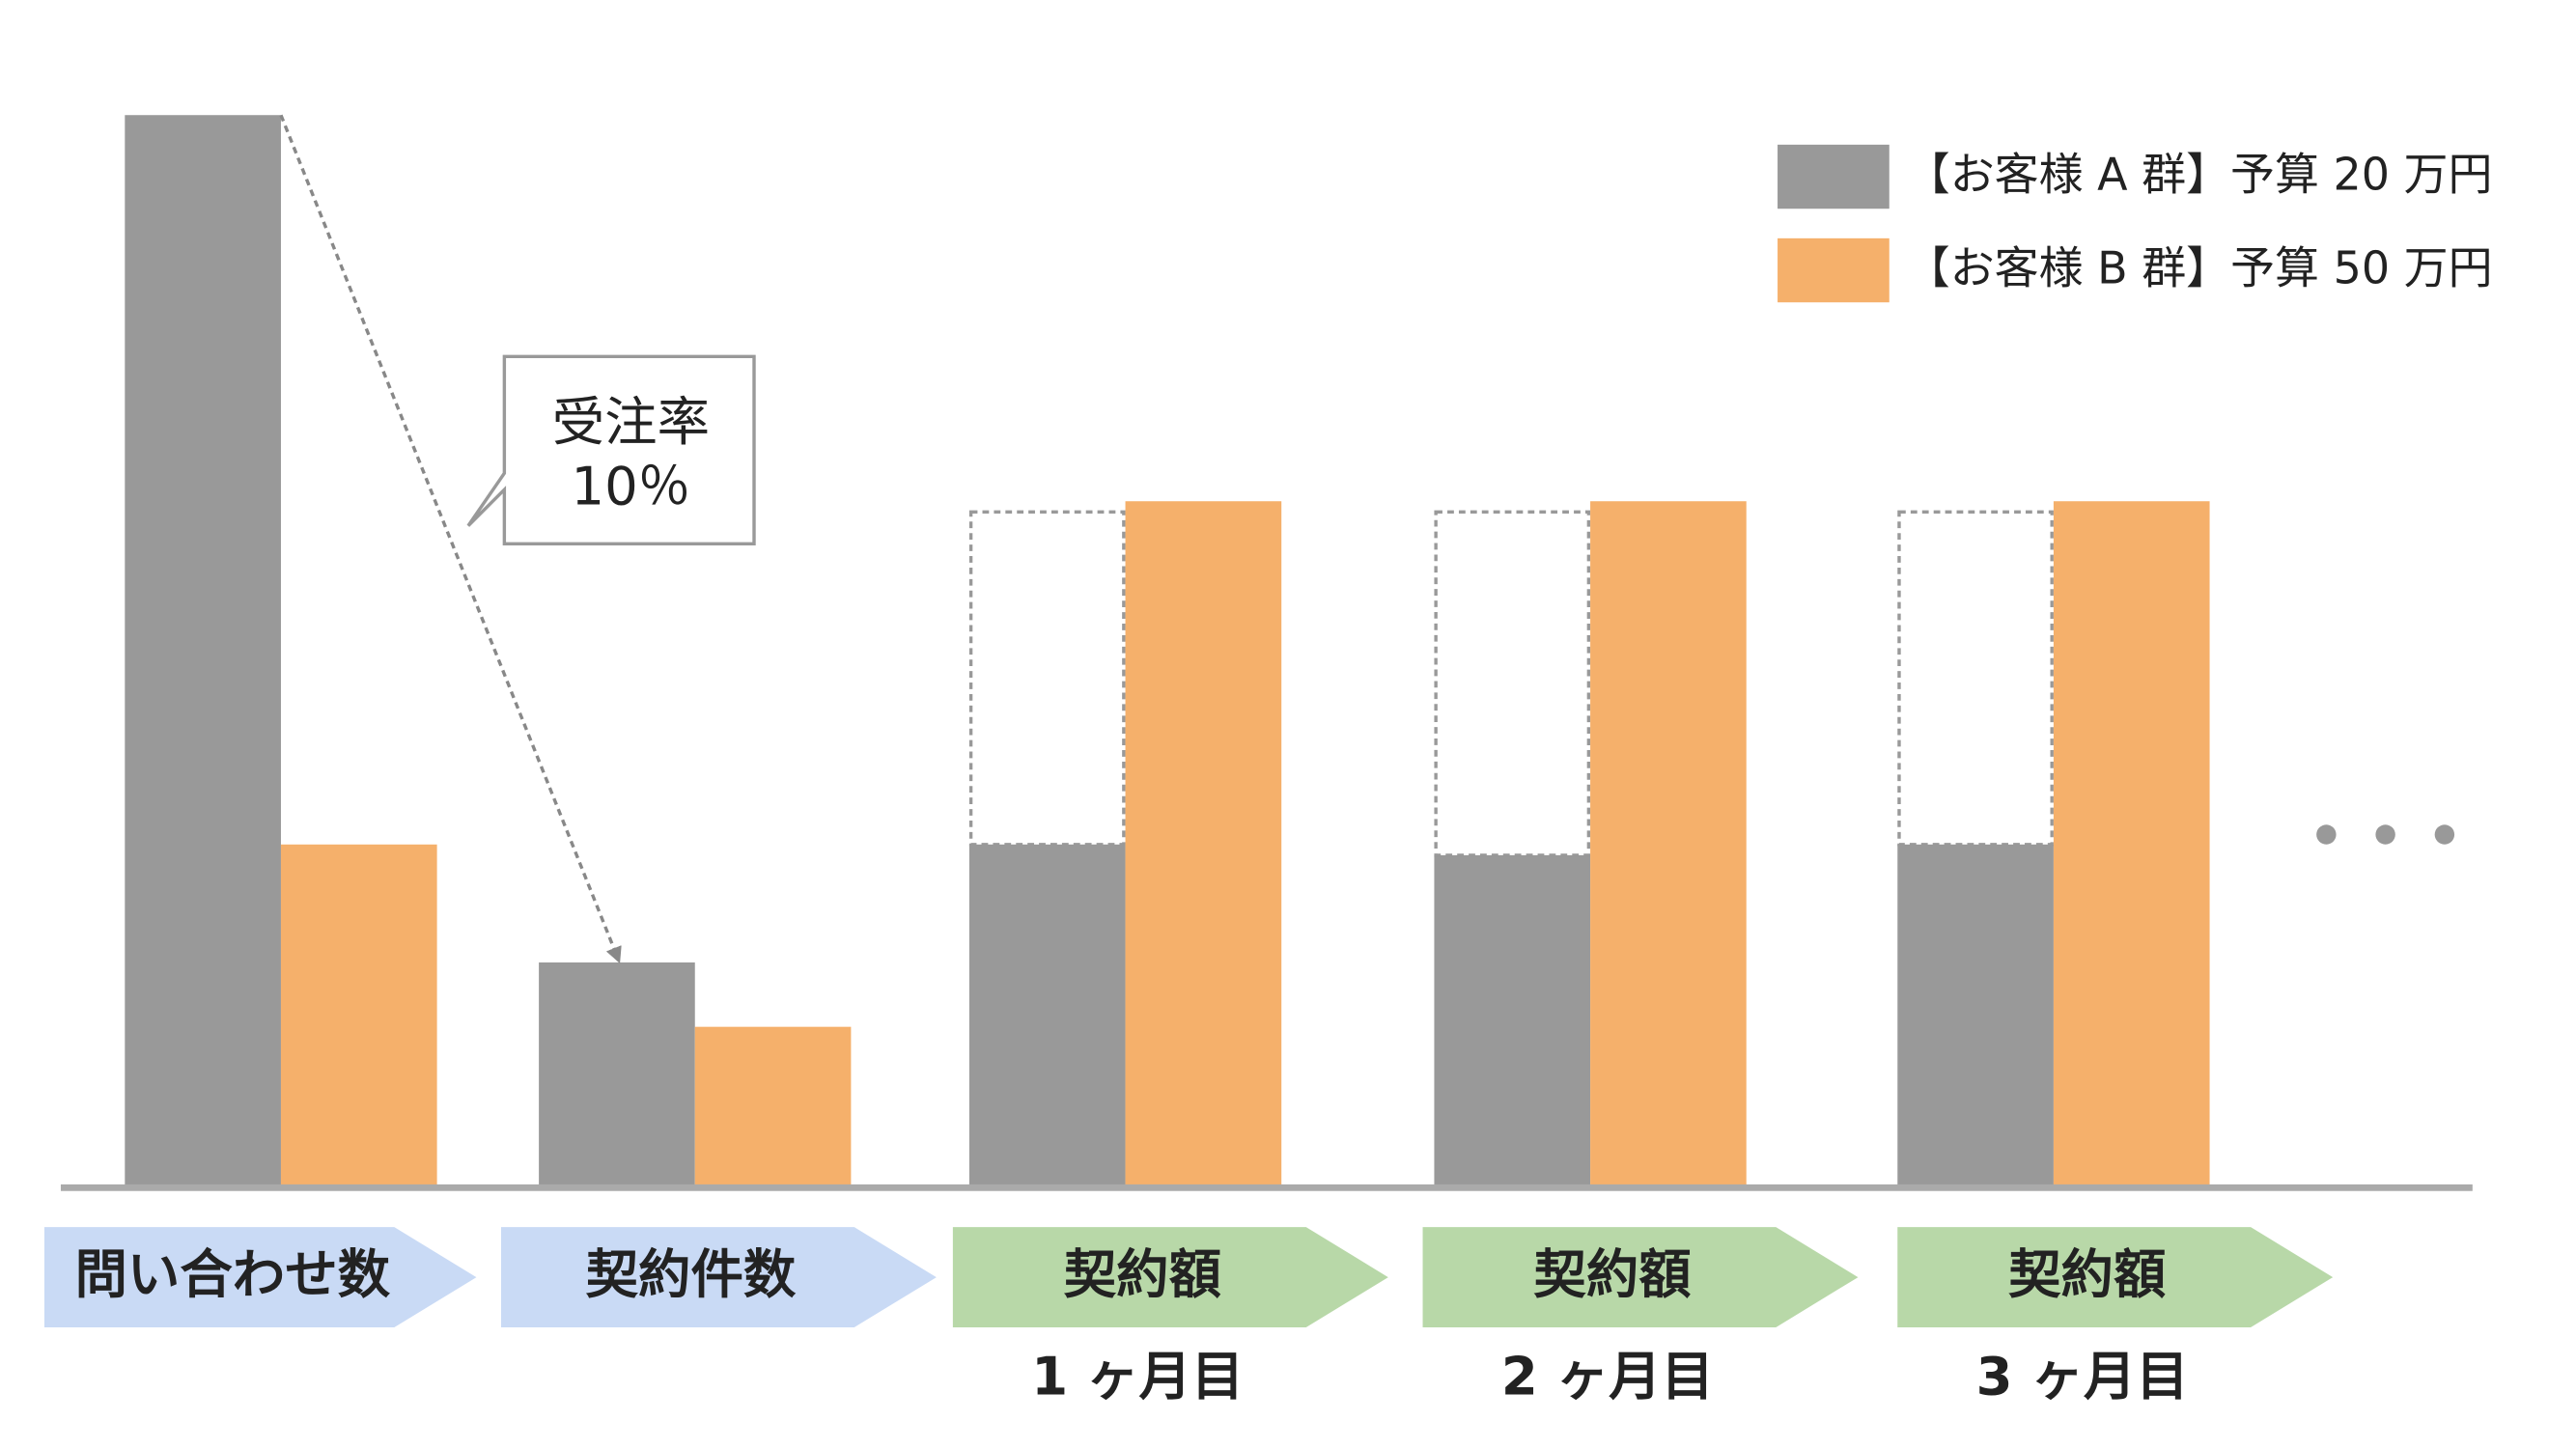 The height and width of the screenshot is (1449, 2576). What do you see at coordinates (2082, 1376) in the screenshot?
I see `category-sublabel: 3 ヶ月目` at bounding box center [2082, 1376].